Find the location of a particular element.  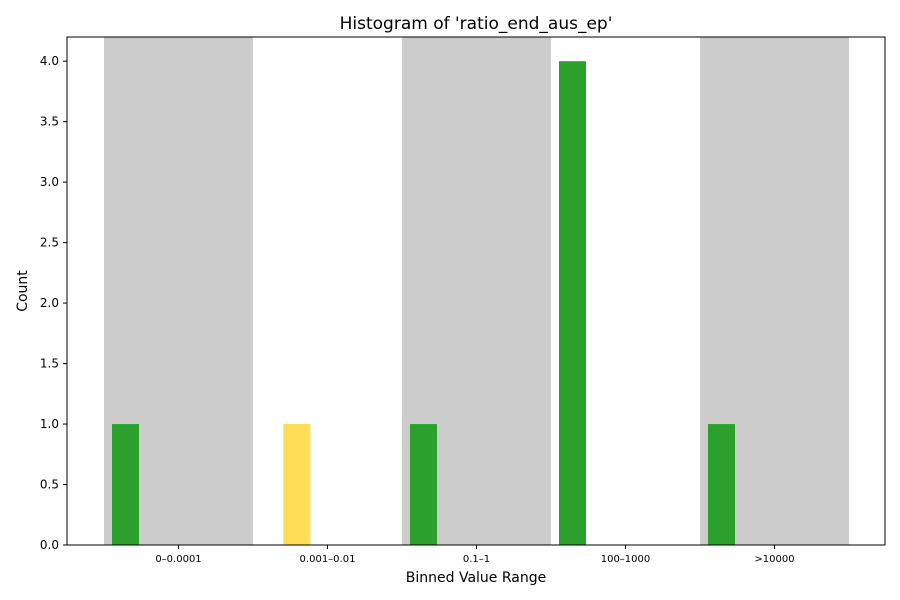

y-tick-label: 0.5 is located at coordinates (49, 485).